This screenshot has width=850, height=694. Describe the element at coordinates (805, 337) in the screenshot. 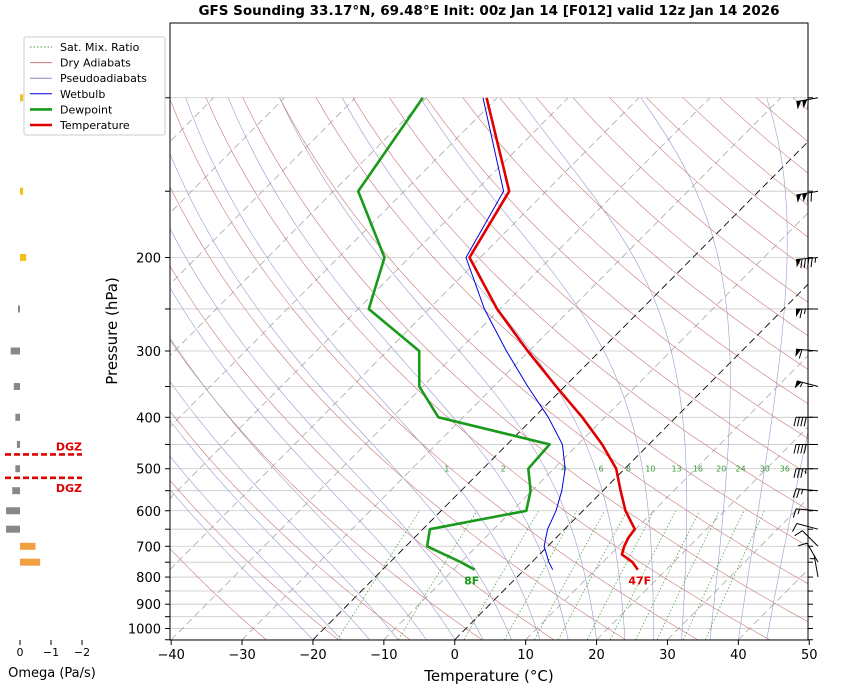

I see `wind-barb-panel` at that location.